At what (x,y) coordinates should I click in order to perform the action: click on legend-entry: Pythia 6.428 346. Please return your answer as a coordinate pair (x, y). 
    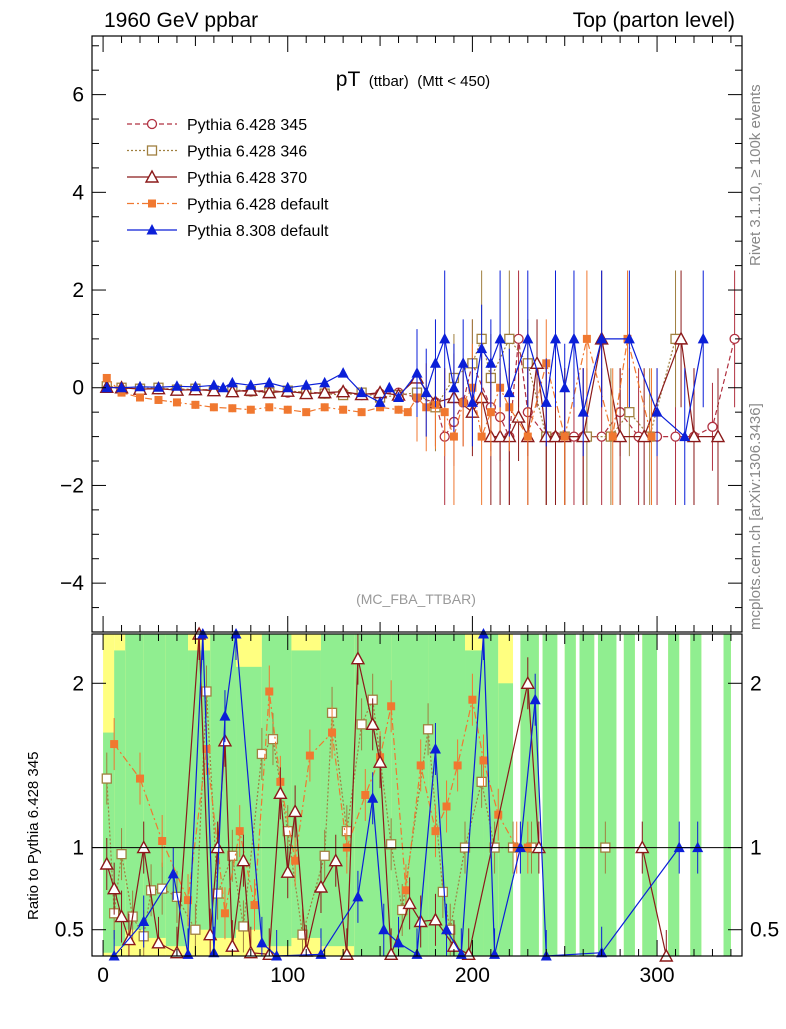
    Looking at the image, I should click on (217, 152).